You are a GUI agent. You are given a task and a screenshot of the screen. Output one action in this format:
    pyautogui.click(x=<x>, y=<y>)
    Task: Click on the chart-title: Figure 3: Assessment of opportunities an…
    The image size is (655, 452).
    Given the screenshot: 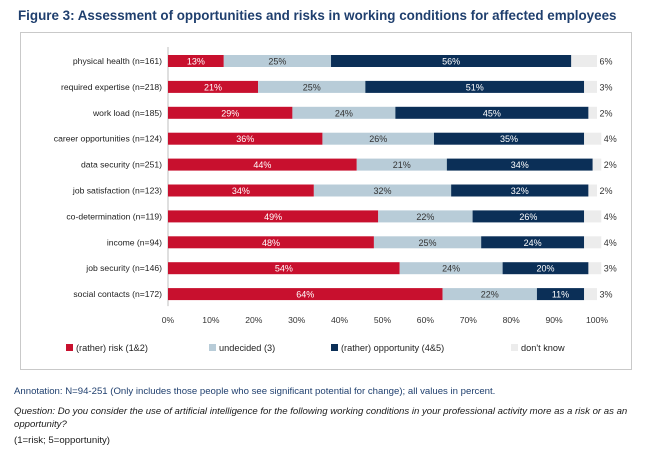 What is the action you would take?
    pyautogui.click(x=317, y=15)
    